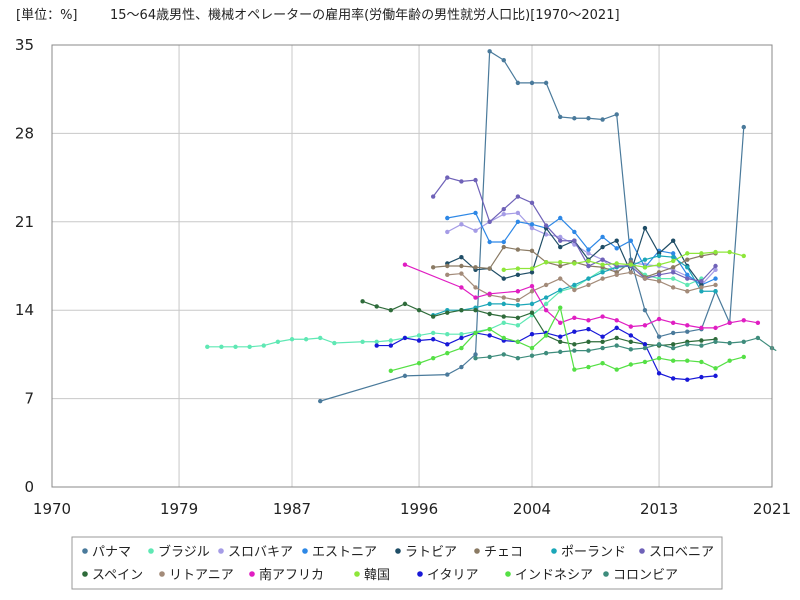 The height and width of the screenshot is (600, 800). What do you see at coordinates (431, 552) in the screenshot?
I see `legend-label: ラトビア` at bounding box center [431, 552].